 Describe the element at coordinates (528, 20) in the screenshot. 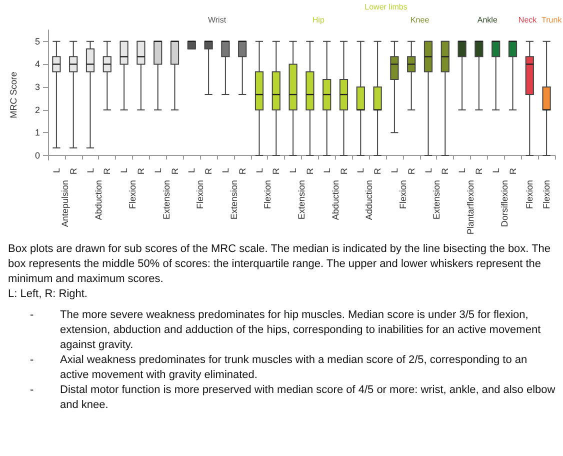

I see `text: Neck` at that location.